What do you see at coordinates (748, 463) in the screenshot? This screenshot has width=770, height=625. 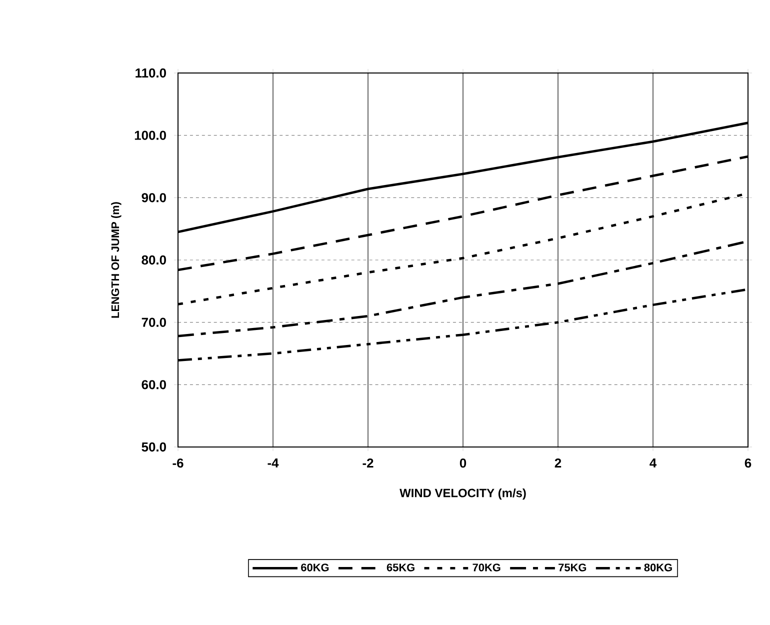 I see `x-tick-label: 6` at bounding box center [748, 463].